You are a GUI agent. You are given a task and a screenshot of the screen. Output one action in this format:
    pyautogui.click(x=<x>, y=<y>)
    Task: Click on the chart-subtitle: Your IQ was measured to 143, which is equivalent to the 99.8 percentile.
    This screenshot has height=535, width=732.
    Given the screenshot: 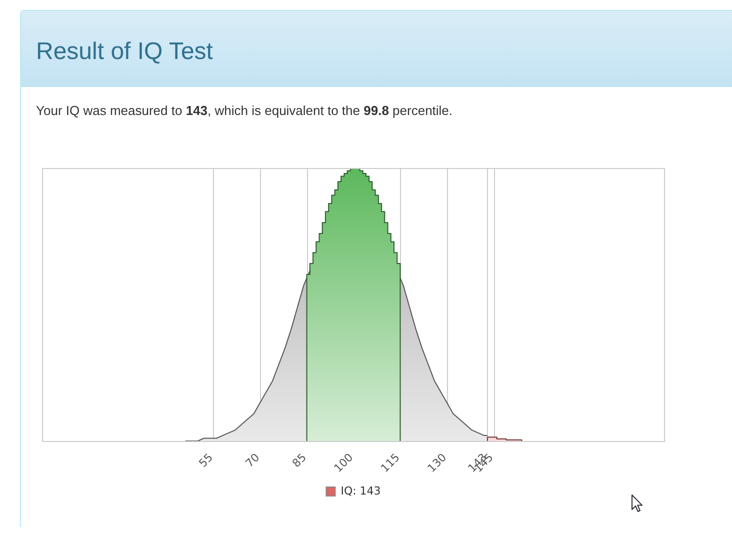 What is the action you would take?
    pyautogui.click(x=244, y=110)
    